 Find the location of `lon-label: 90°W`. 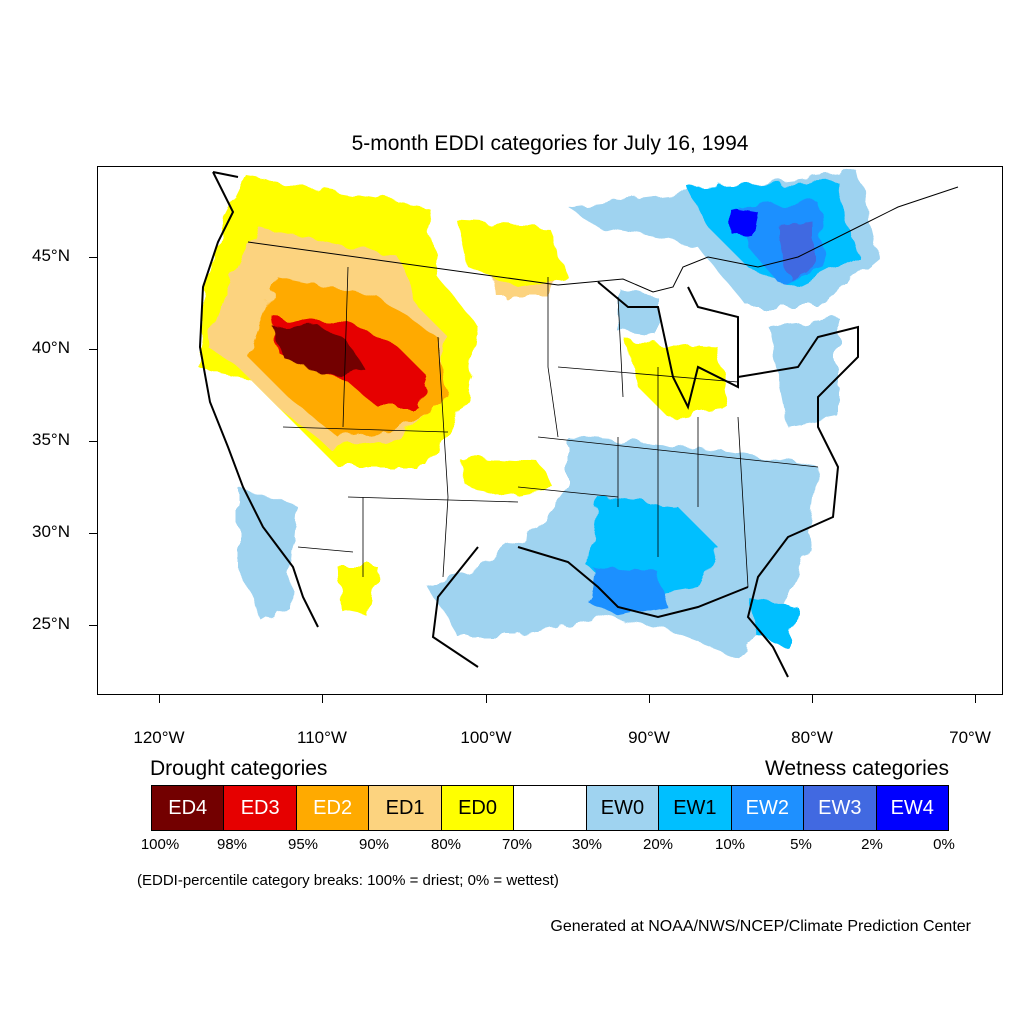

lon-label: 90°W is located at coordinates (649, 737).